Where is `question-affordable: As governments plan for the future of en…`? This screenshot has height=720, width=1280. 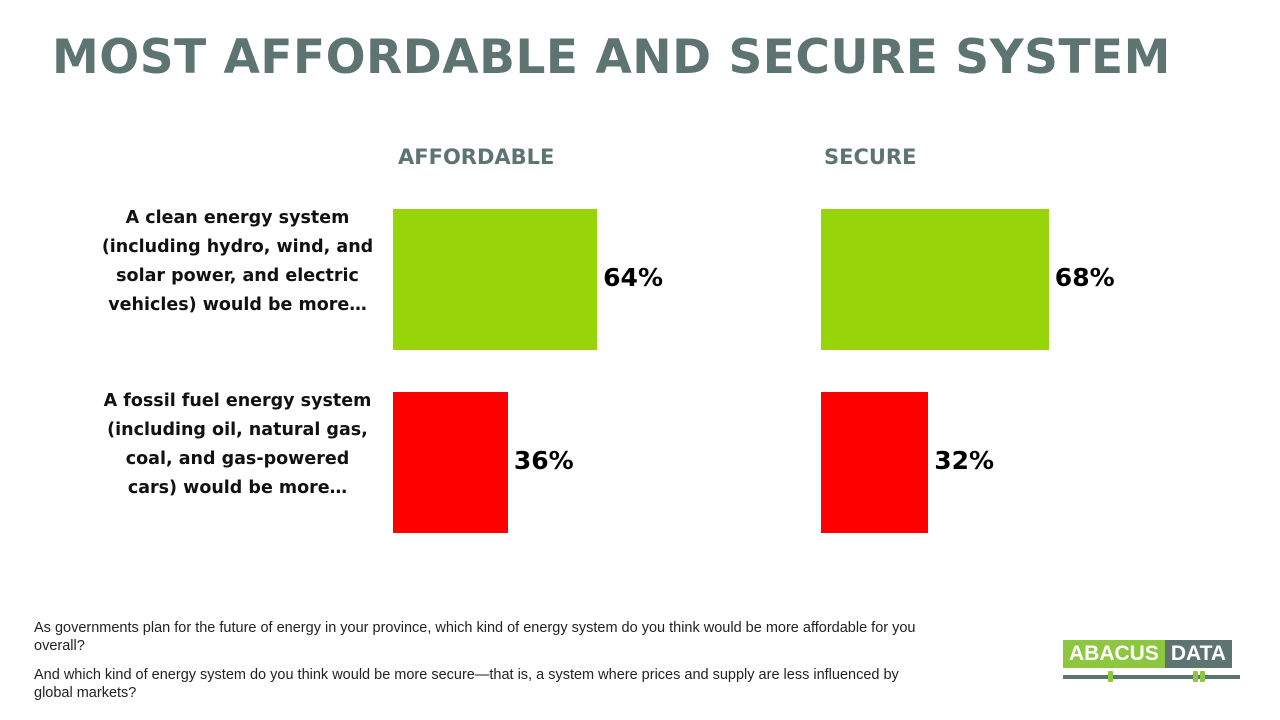
question-affordable: As governments plan for the future of en… is located at coordinates (475, 637).